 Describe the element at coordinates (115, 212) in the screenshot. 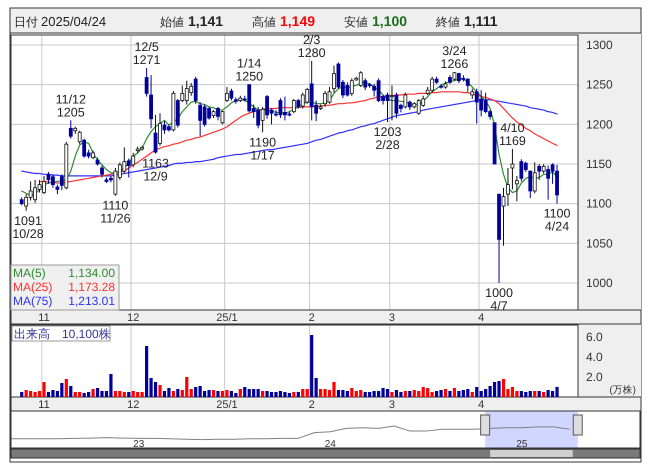

I see `annotation: 1110 11/26` at that location.